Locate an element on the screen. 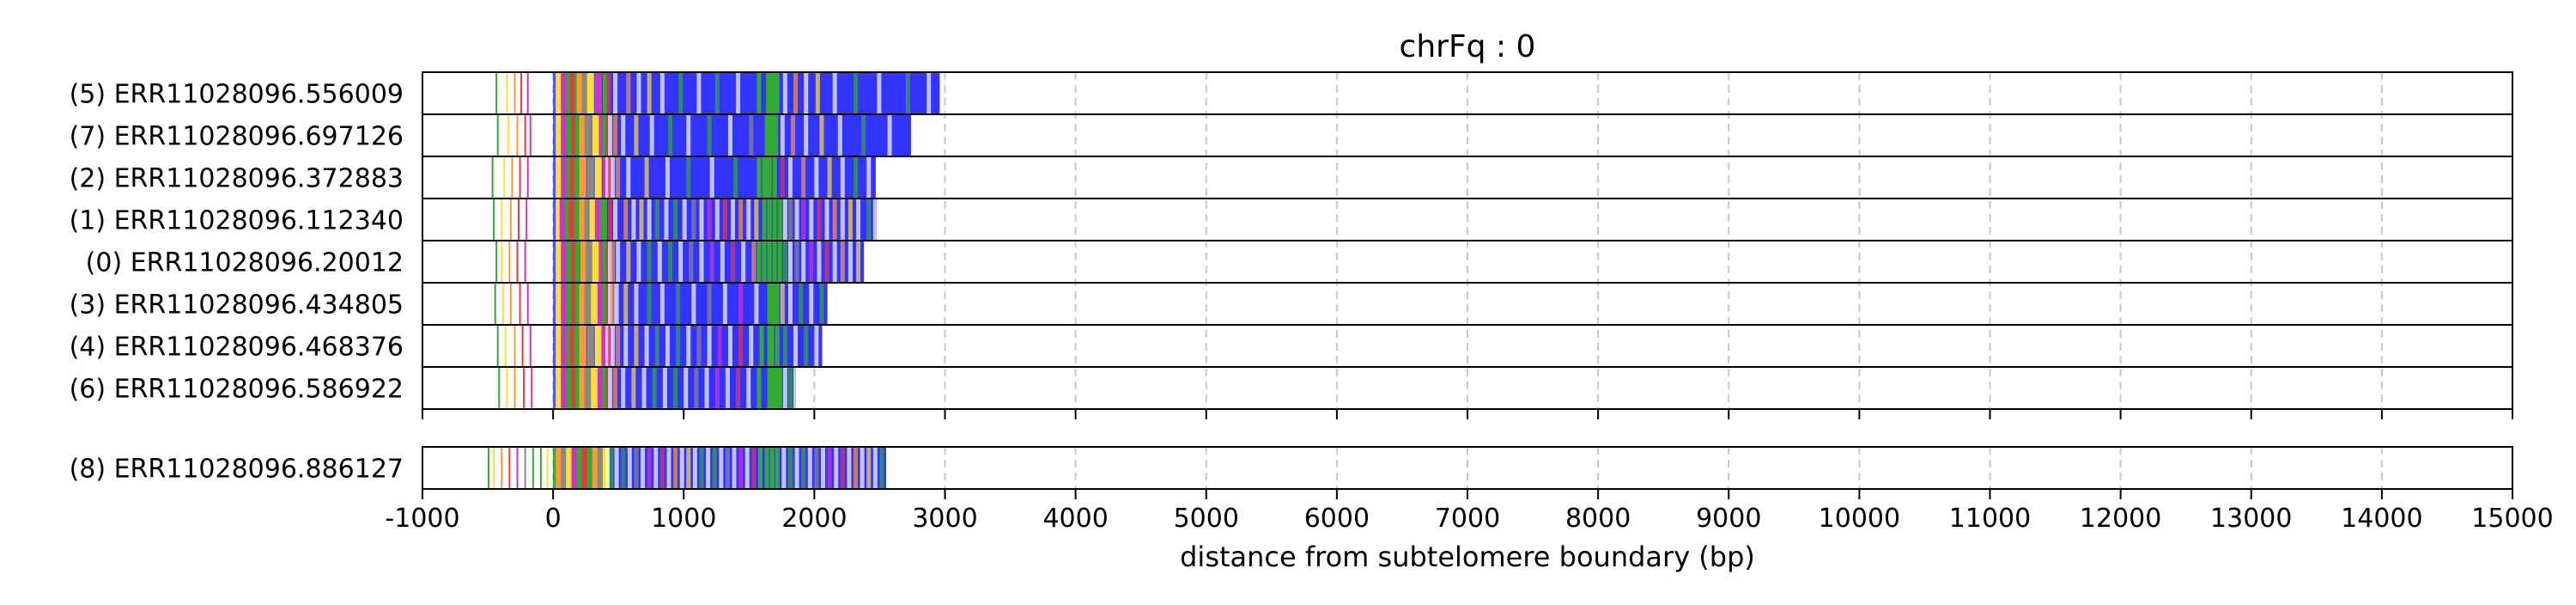 This screenshot has height=605, width=2576. x-tick-label: 11000 is located at coordinates (1990, 519).